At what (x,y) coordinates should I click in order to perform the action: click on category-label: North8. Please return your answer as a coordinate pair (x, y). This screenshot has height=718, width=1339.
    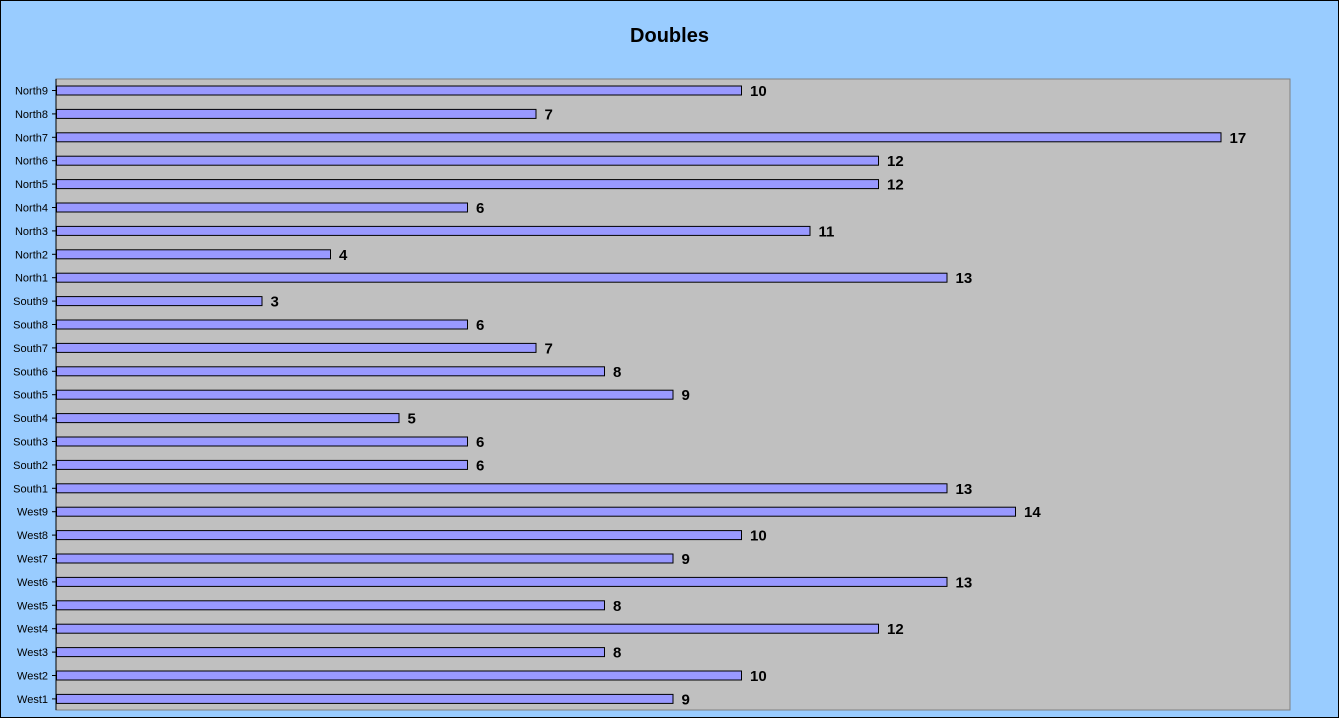
    Looking at the image, I should click on (31, 115).